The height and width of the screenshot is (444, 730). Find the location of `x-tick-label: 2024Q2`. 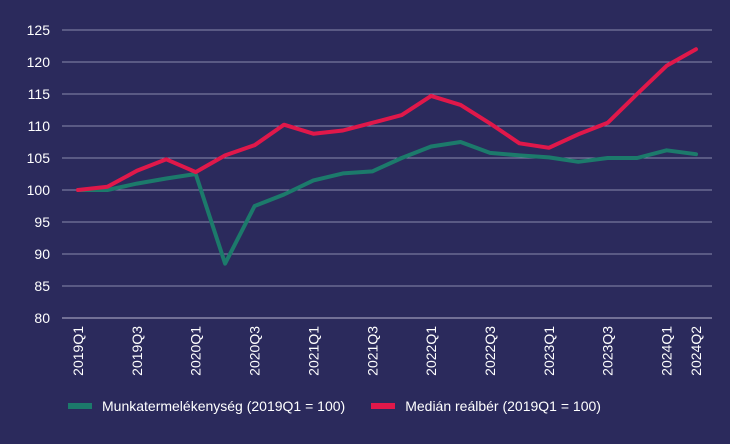

x-tick-label: 2024Q2 is located at coordinates (696, 351).